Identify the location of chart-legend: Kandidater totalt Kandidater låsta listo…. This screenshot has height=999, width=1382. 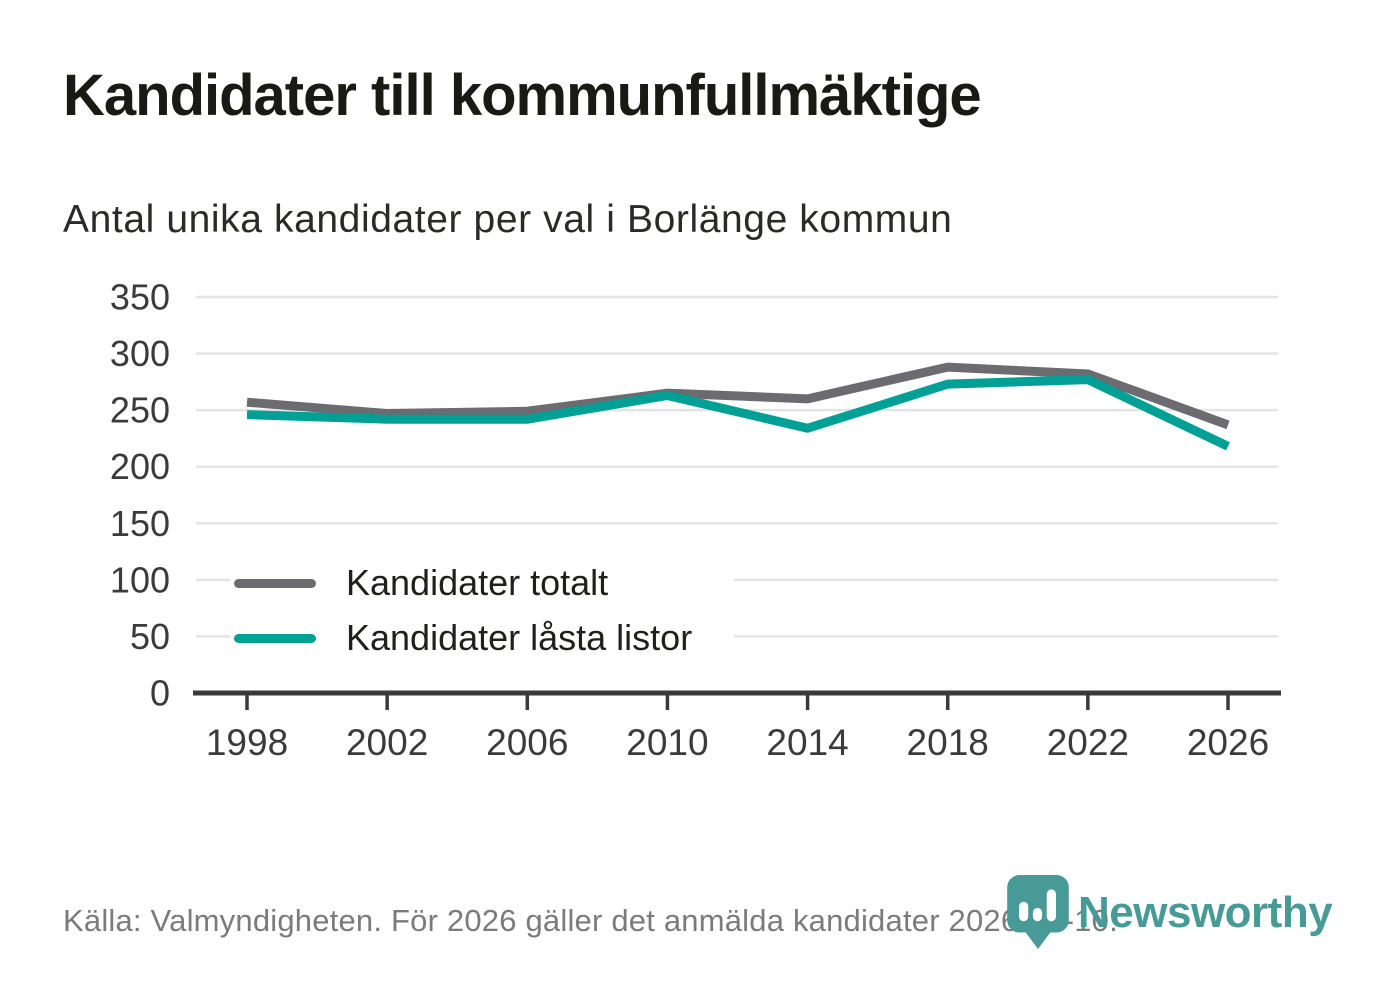
(482, 612).